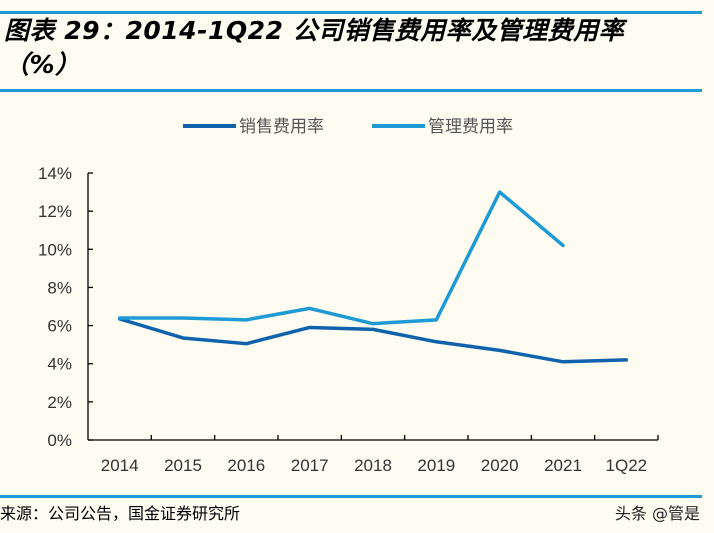 This screenshot has height=533, width=714. Describe the element at coordinates (55, 211) in the screenshot. I see `y-tick-label: 12%` at that location.